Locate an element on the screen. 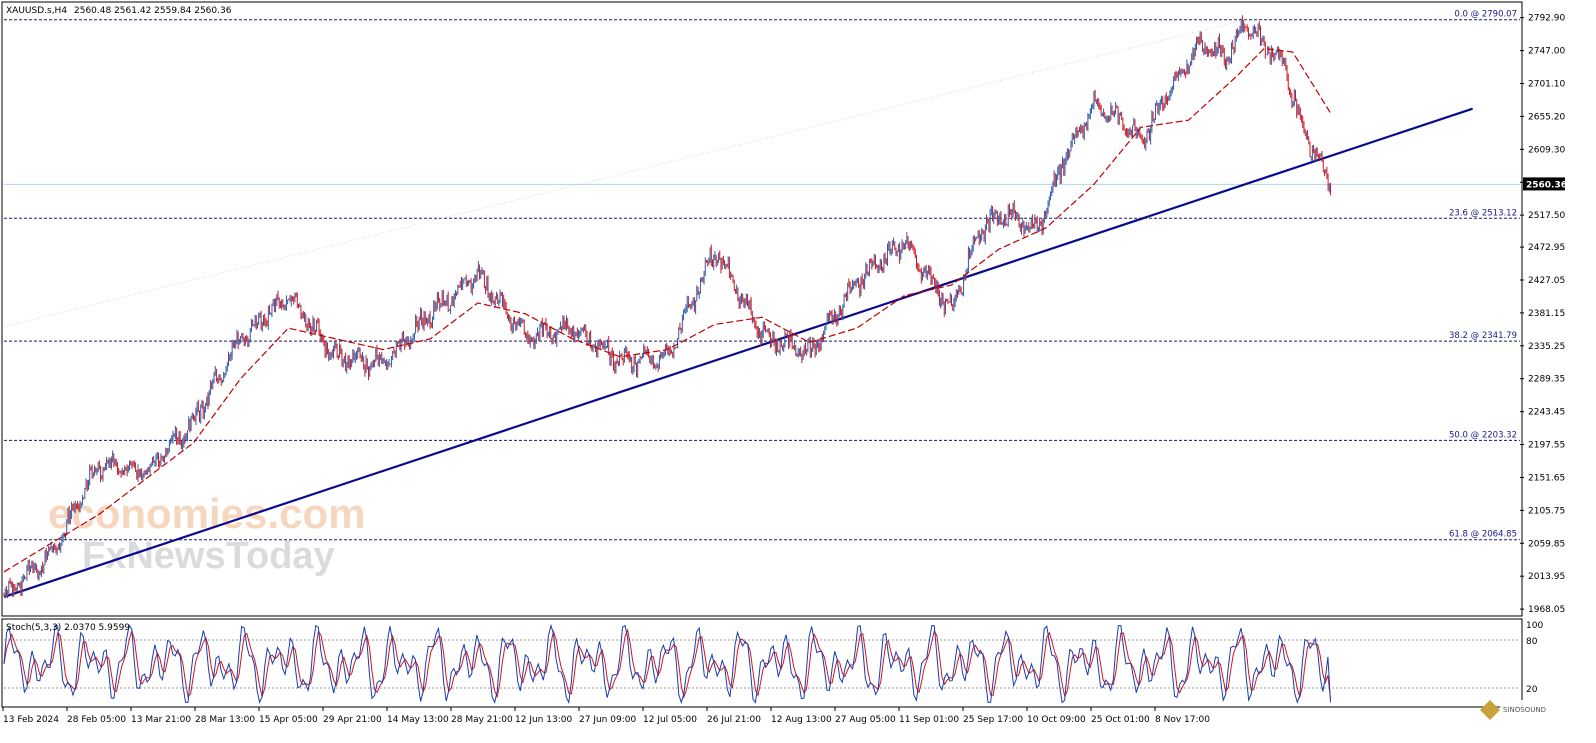 Image resolution: width=1596 pixels, height=743 pixels. stoch-main-line is located at coordinates (667, 664).